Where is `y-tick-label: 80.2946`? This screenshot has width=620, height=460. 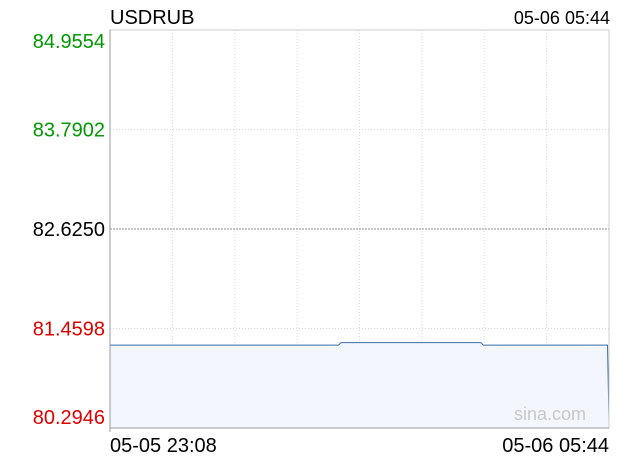 y-tick-label: 80.2946 is located at coordinates (69, 418).